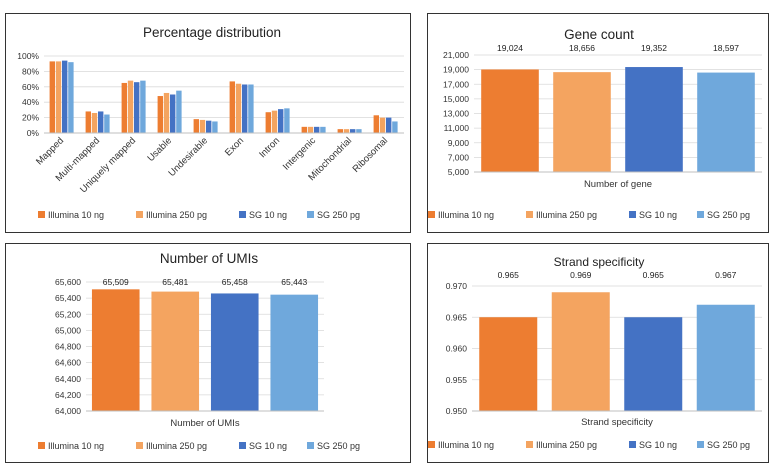 The height and width of the screenshot is (472, 775). I want to click on y-tick-label: 15,000, so click(456, 99).